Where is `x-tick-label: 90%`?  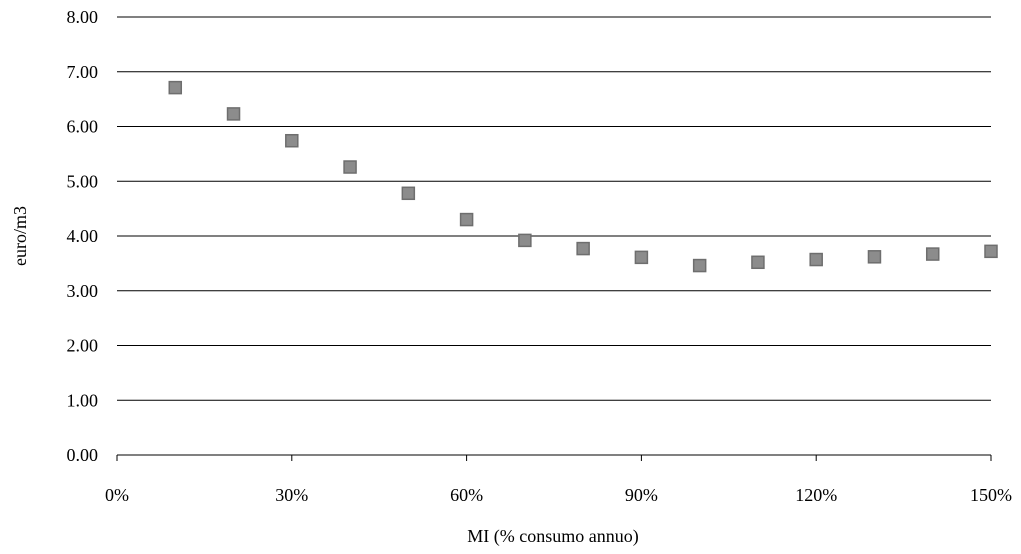
x-tick-label: 90% is located at coordinates (641, 495).